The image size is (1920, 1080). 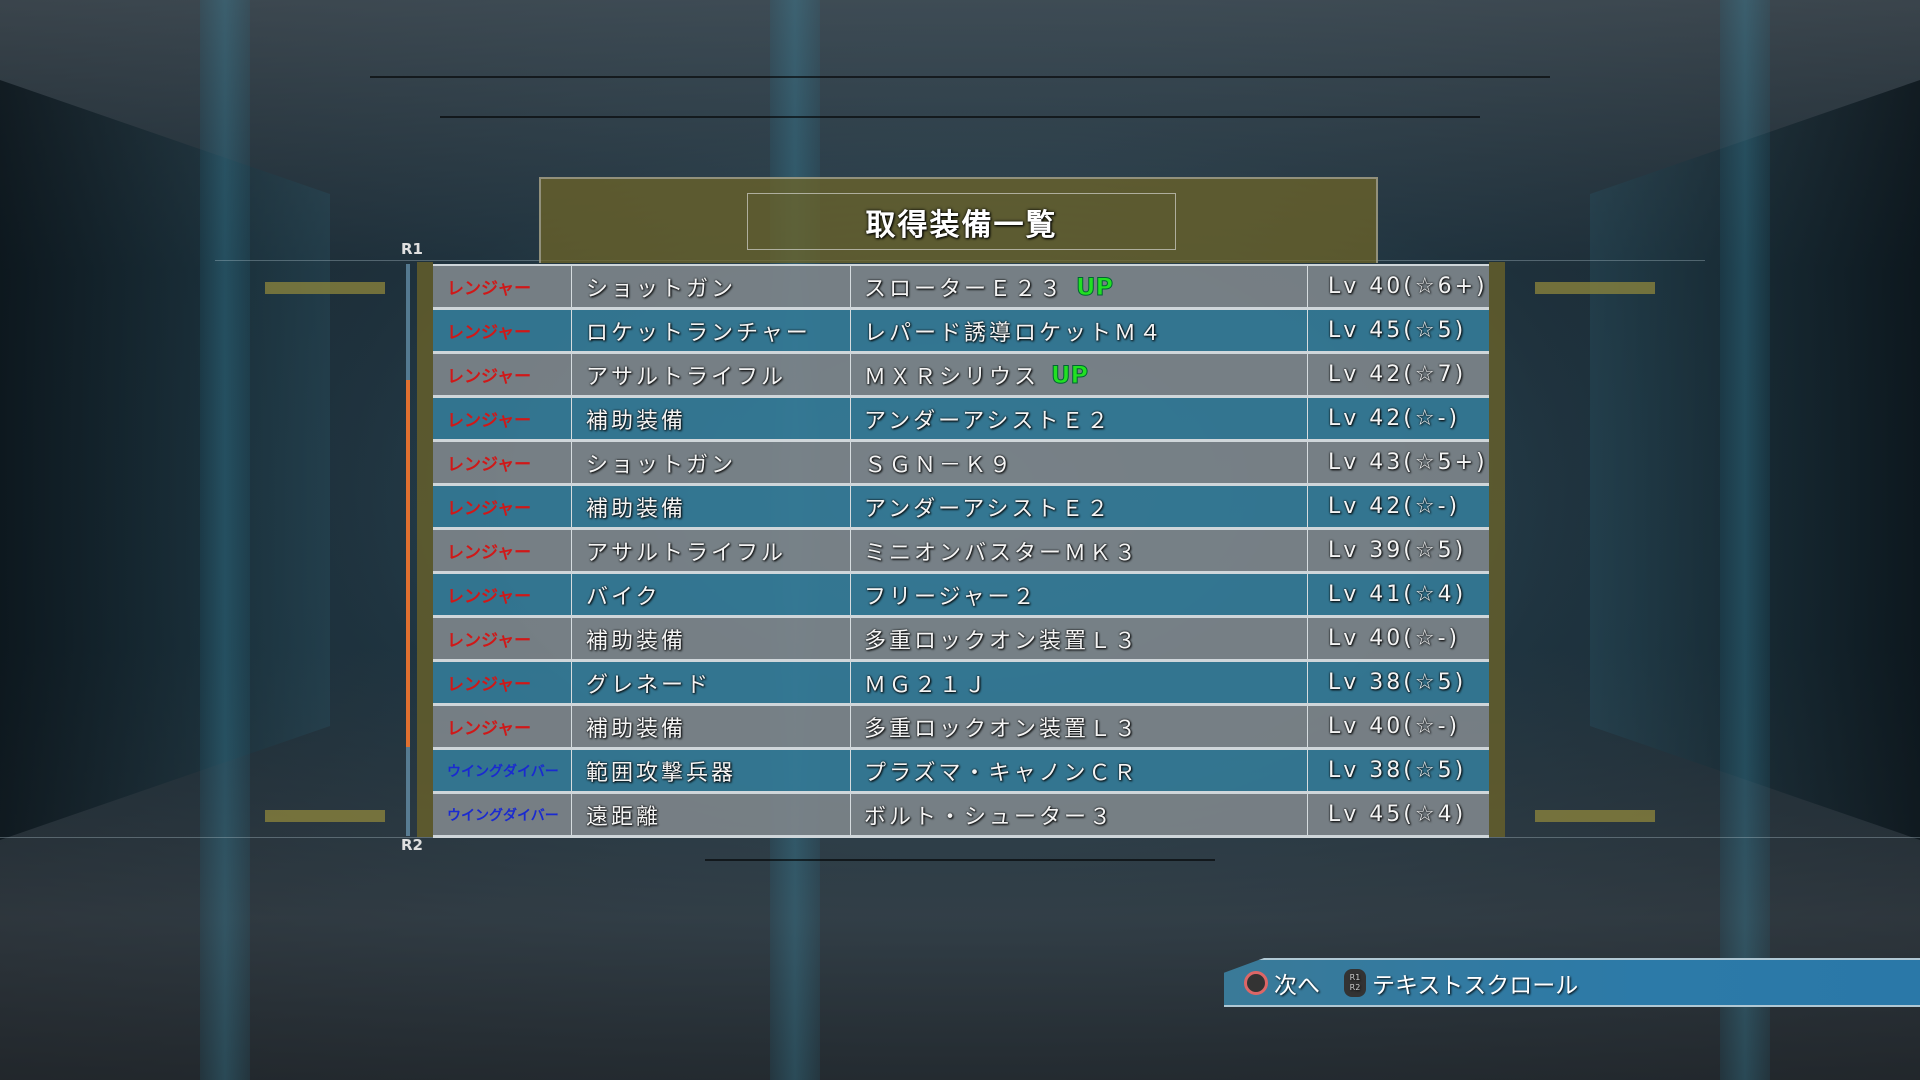 What do you see at coordinates (964, 289) in the screenshot?
I see `weapon-name: スローターＥ２３` at bounding box center [964, 289].